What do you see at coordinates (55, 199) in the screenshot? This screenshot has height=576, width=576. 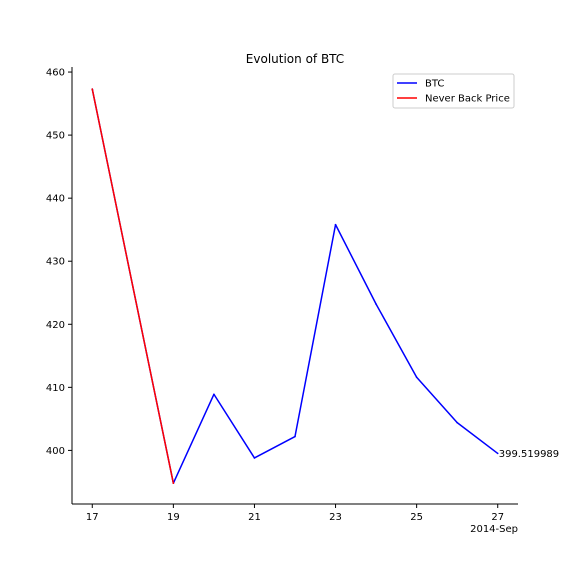 I see `y-tick-label: 440` at bounding box center [55, 199].